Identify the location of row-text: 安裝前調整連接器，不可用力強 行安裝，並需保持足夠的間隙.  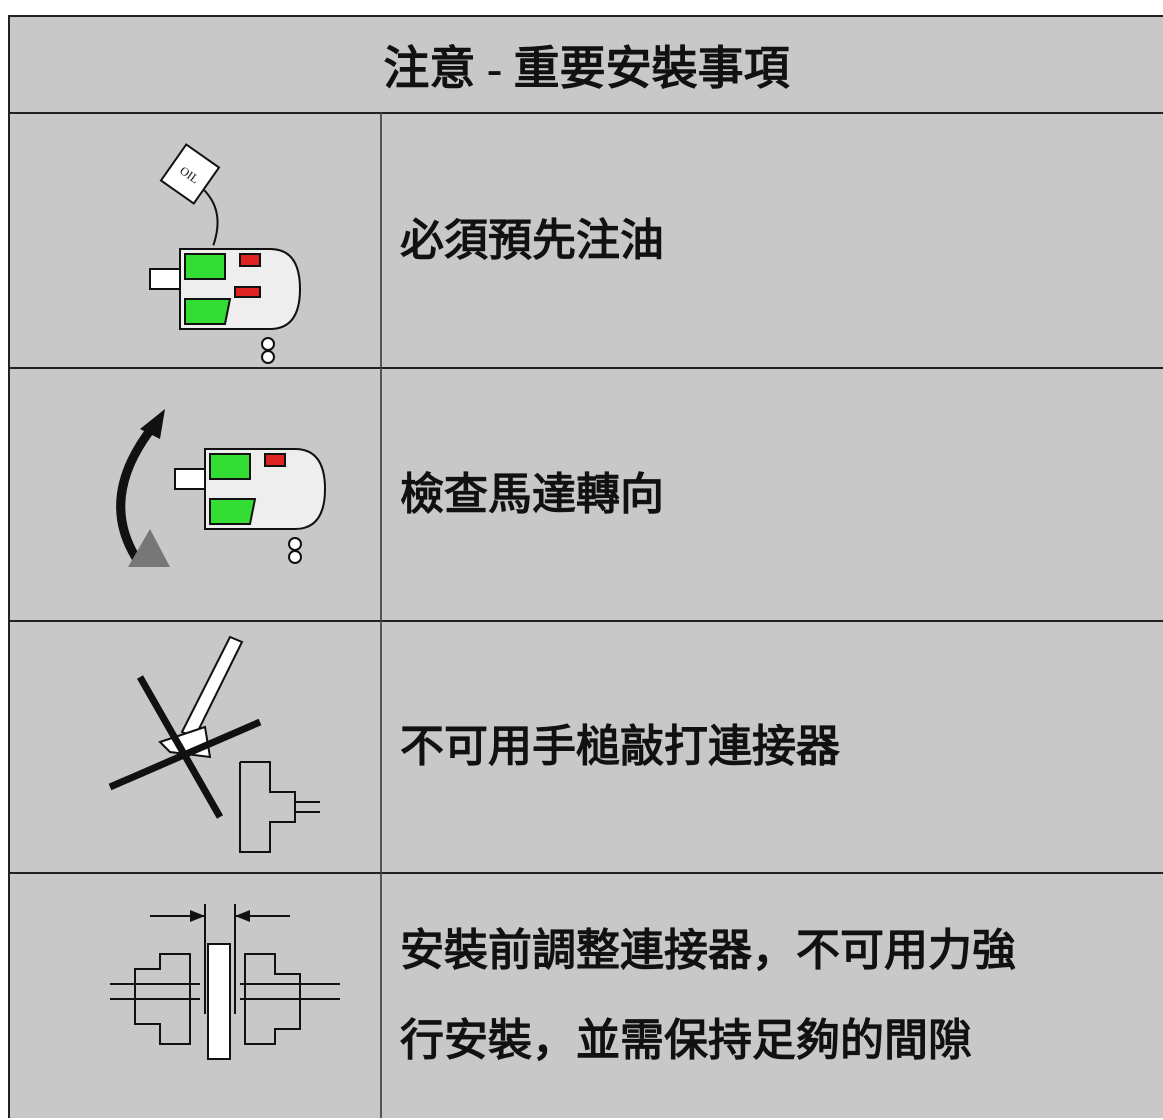
(772, 995).